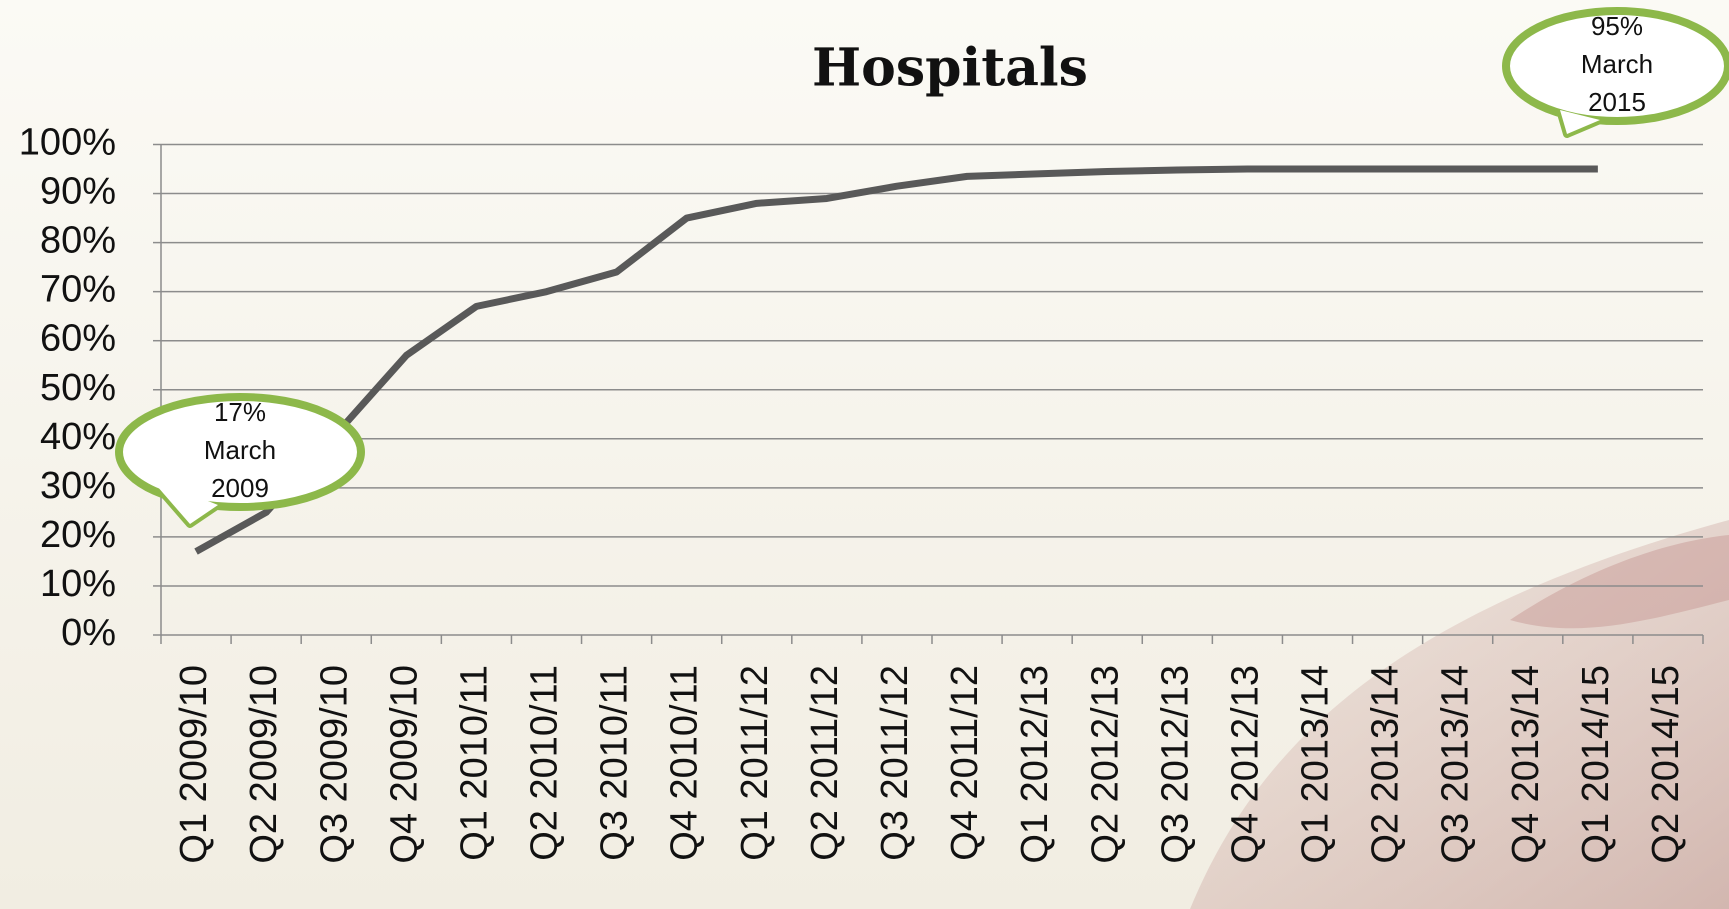 The width and height of the screenshot is (1729, 909). Describe the element at coordinates (950, 68) in the screenshot. I see `chart-title: Hospitals` at that location.